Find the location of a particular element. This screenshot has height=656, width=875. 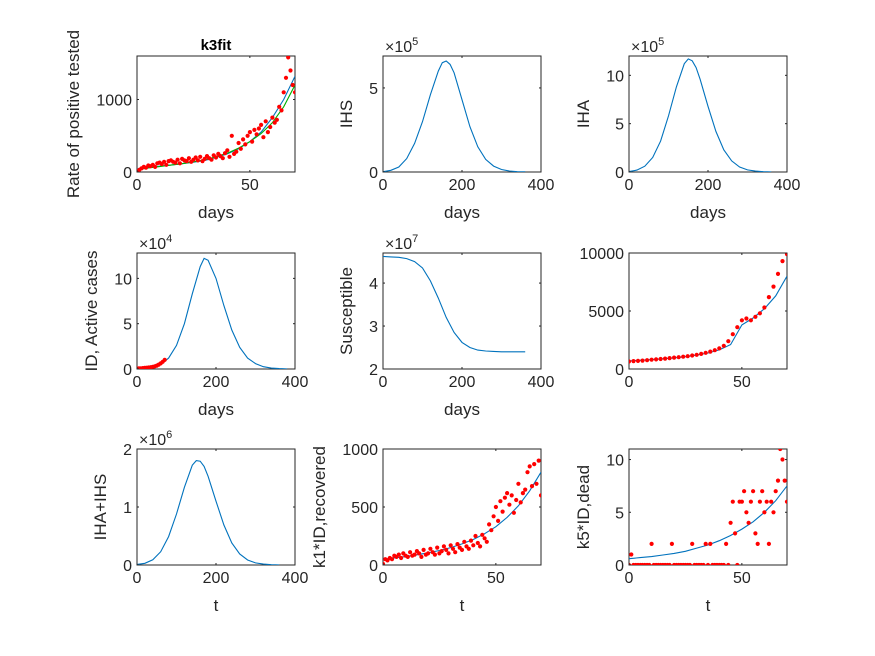

y-exponent-label: ×10⁴ is located at coordinates (155, 243).